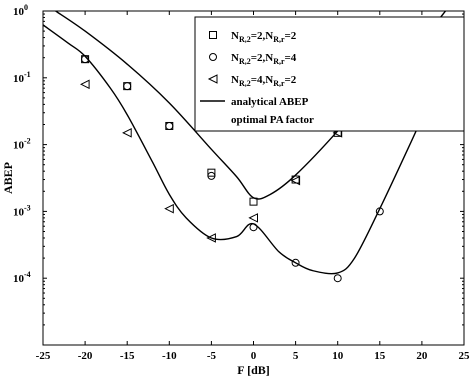 Image resolution: width=471 pixels, height=378 pixels. I want to click on x-tick-label: 20, so click(422, 356).